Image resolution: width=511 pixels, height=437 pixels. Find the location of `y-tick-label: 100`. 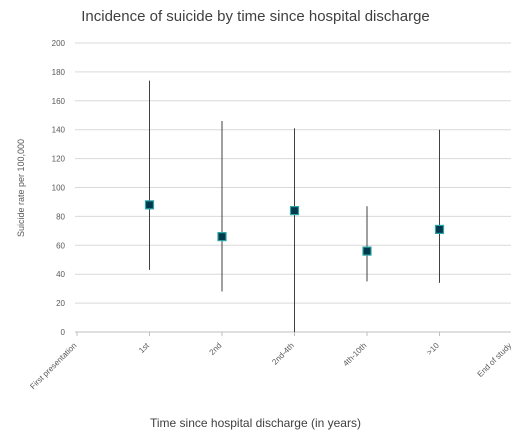

y-tick-label: 100 is located at coordinates (59, 188).